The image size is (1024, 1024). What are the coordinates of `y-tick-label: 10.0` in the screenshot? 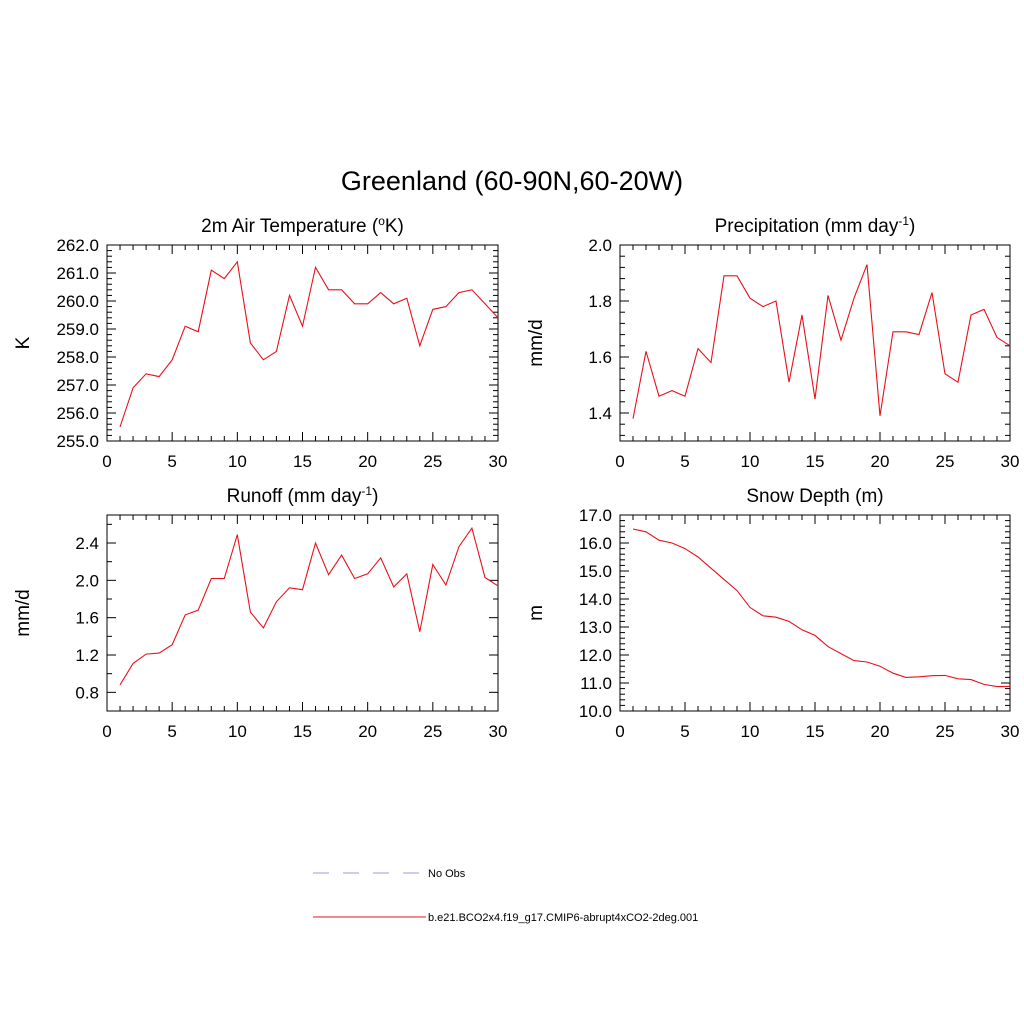 It's located at (595, 711).